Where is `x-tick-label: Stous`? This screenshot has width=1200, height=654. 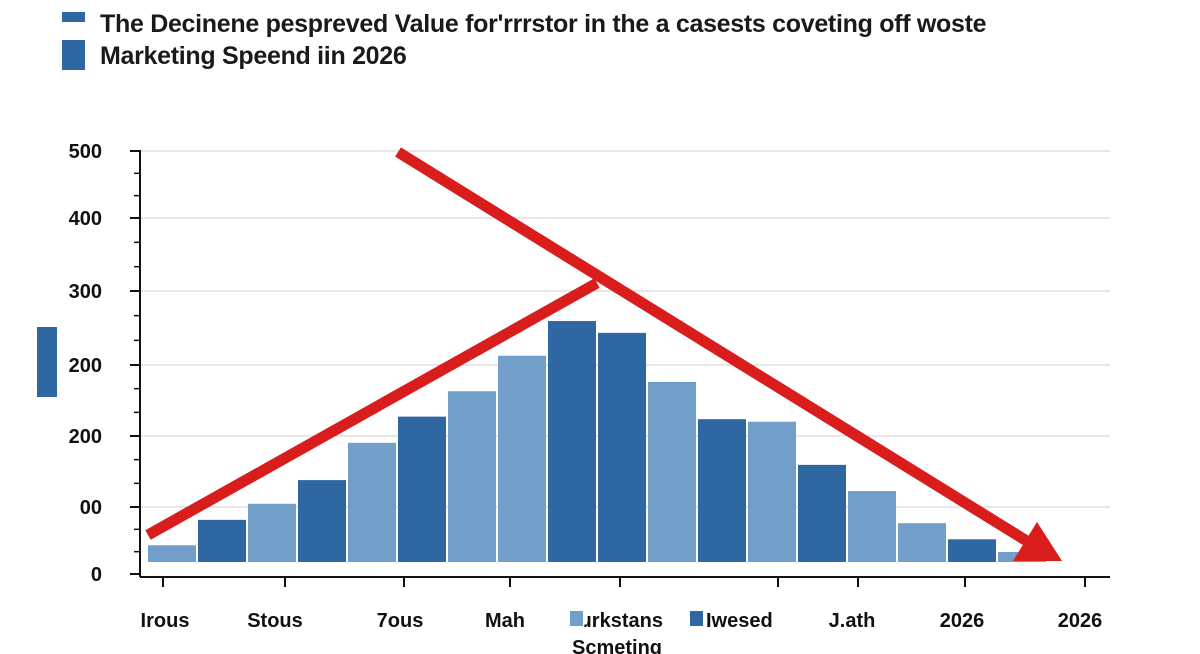 x-tick-label: Stous is located at coordinates (275, 621).